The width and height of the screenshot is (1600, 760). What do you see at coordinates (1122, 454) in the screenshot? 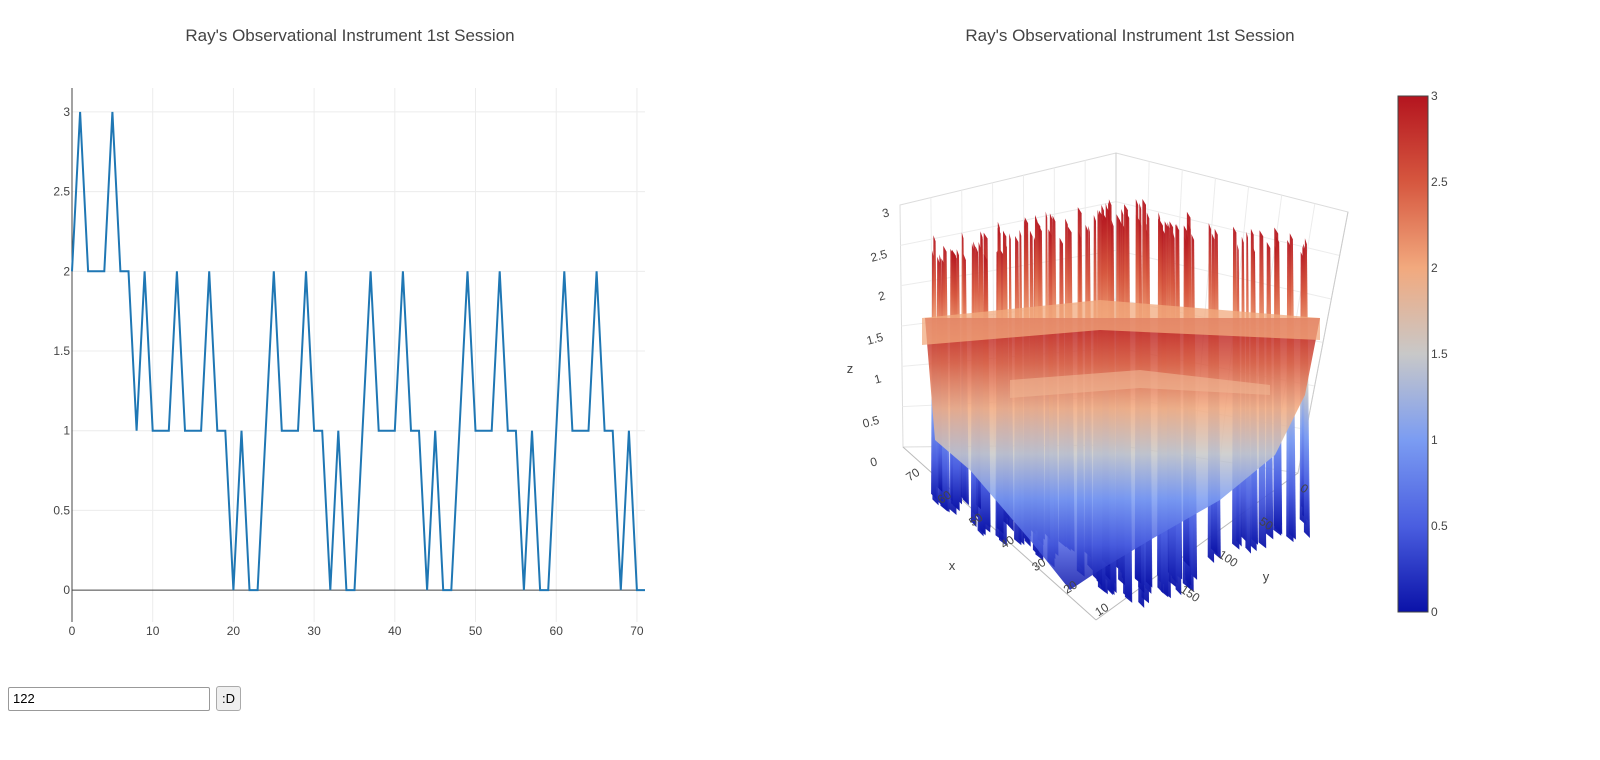
I see `surface-body` at bounding box center [1122, 454].